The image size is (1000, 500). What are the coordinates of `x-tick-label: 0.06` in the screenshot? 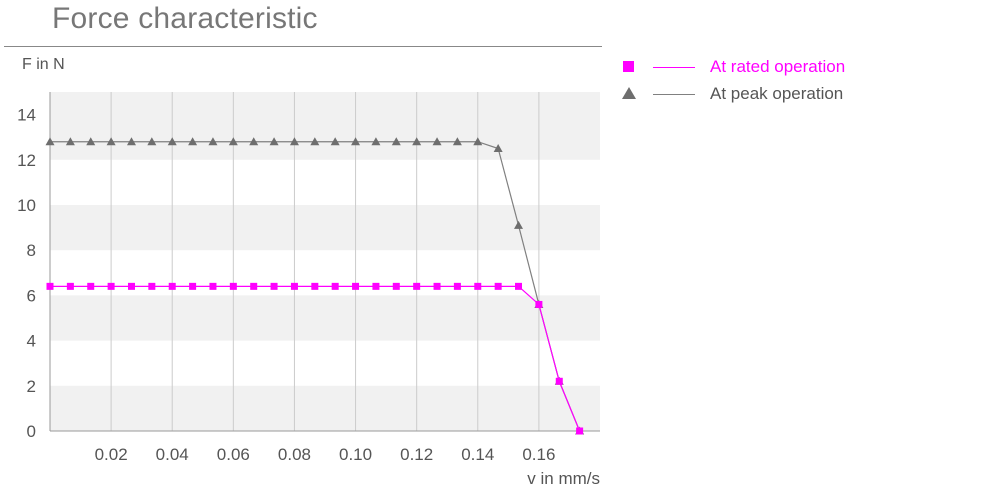 It's located at (233, 454).